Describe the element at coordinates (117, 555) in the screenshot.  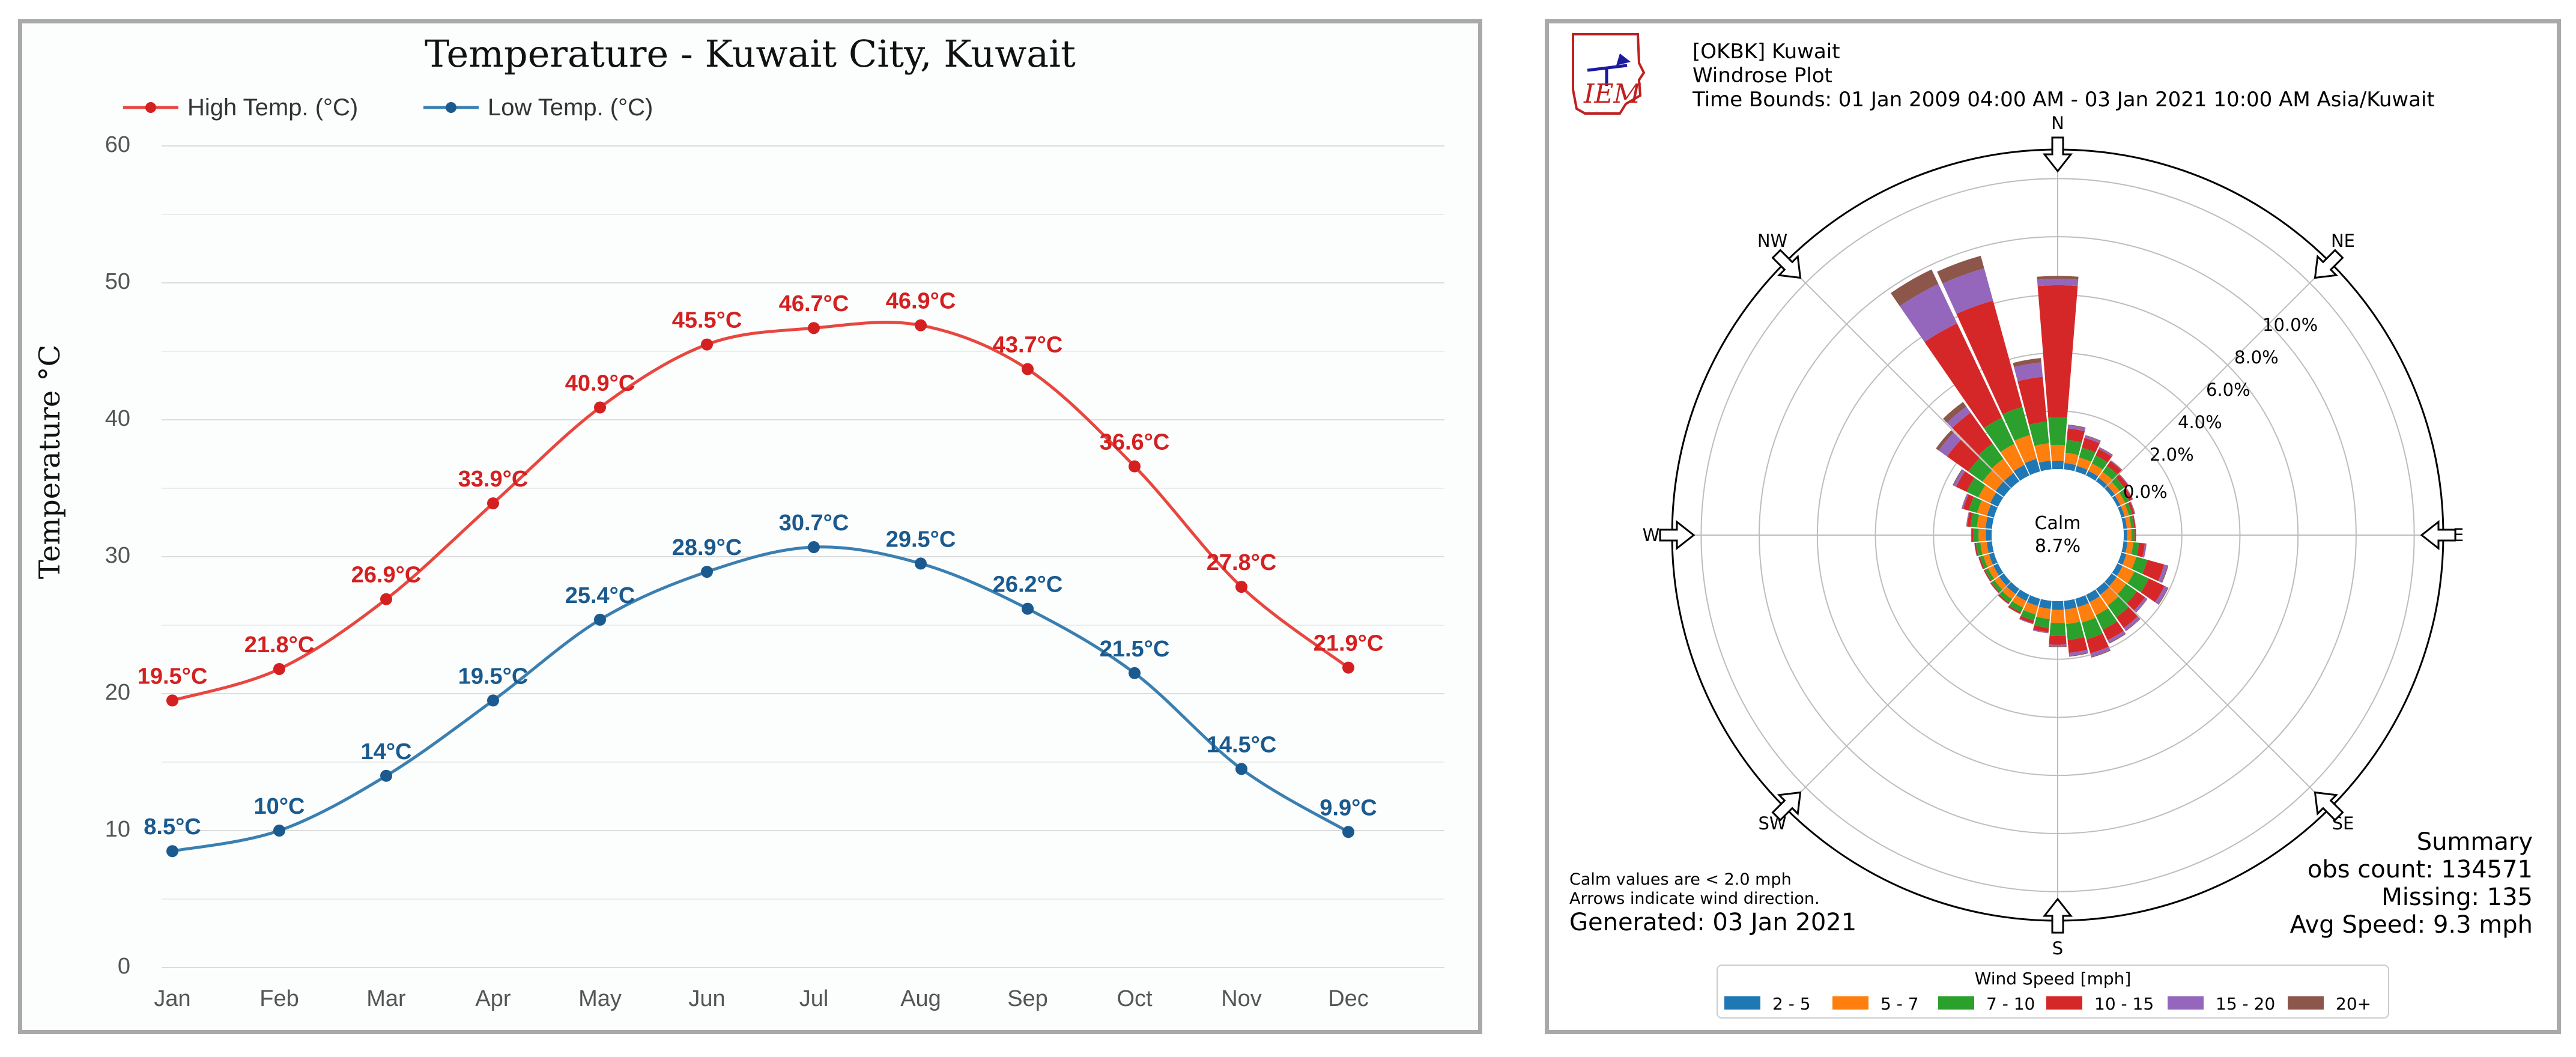
I see `y-axis-ticks: 0 10 20 30 40 50 60` at that location.